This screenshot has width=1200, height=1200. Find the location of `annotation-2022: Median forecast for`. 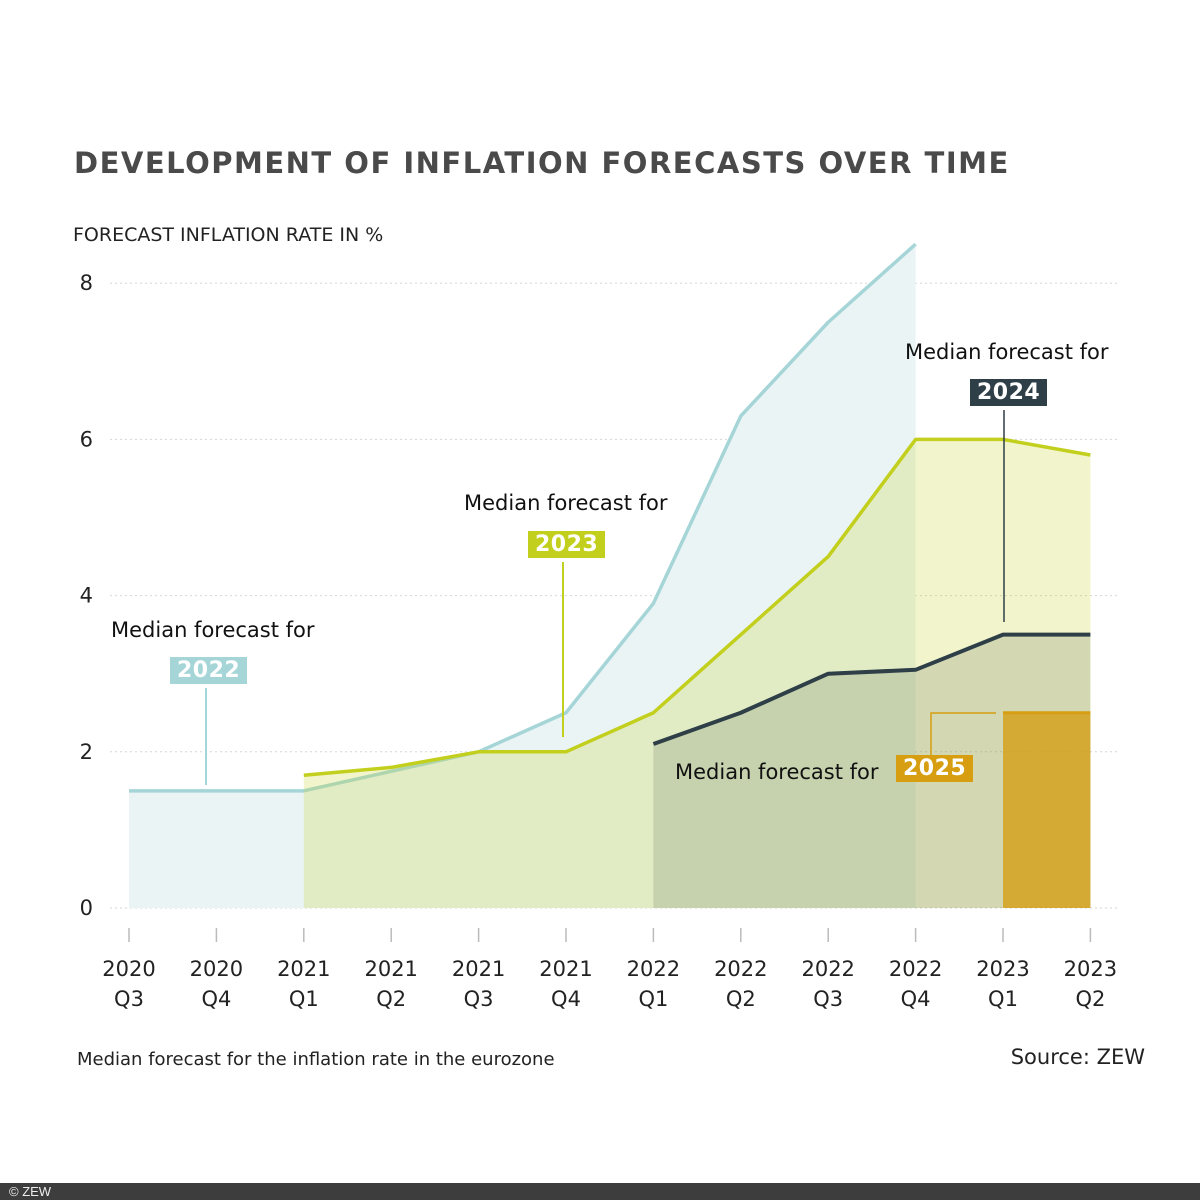

annotation-2022: Median forecast for is located at coordinates (213, 630).